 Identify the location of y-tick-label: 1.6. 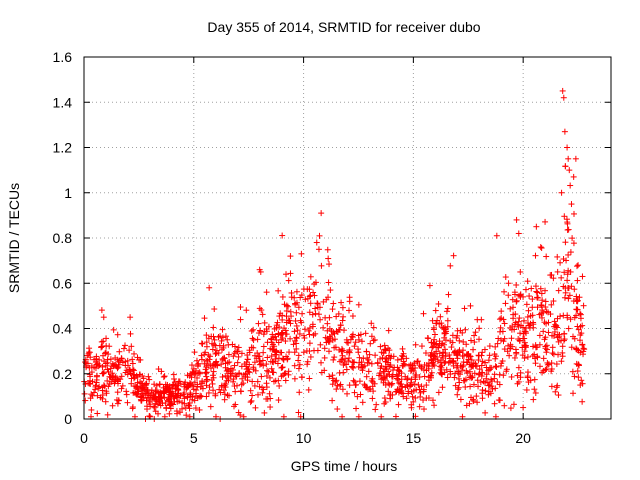
(63, 57).